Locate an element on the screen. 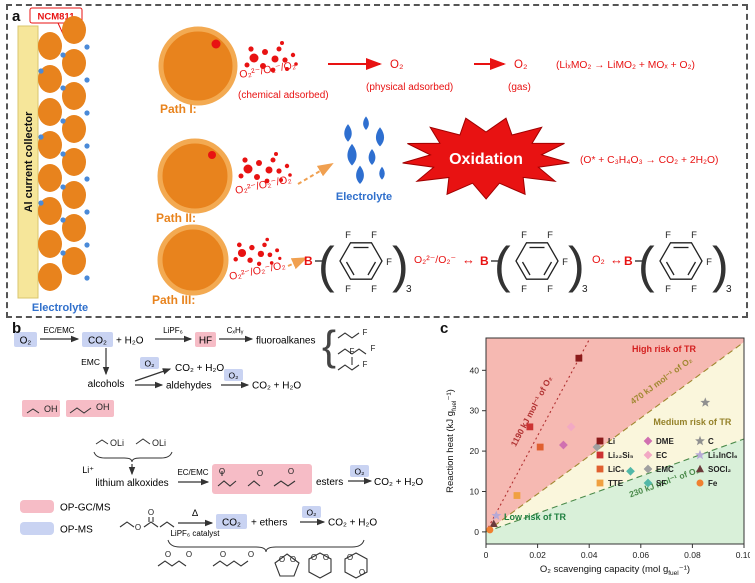  x-tick-label: 0.06 is located at coordinates (641, 555).